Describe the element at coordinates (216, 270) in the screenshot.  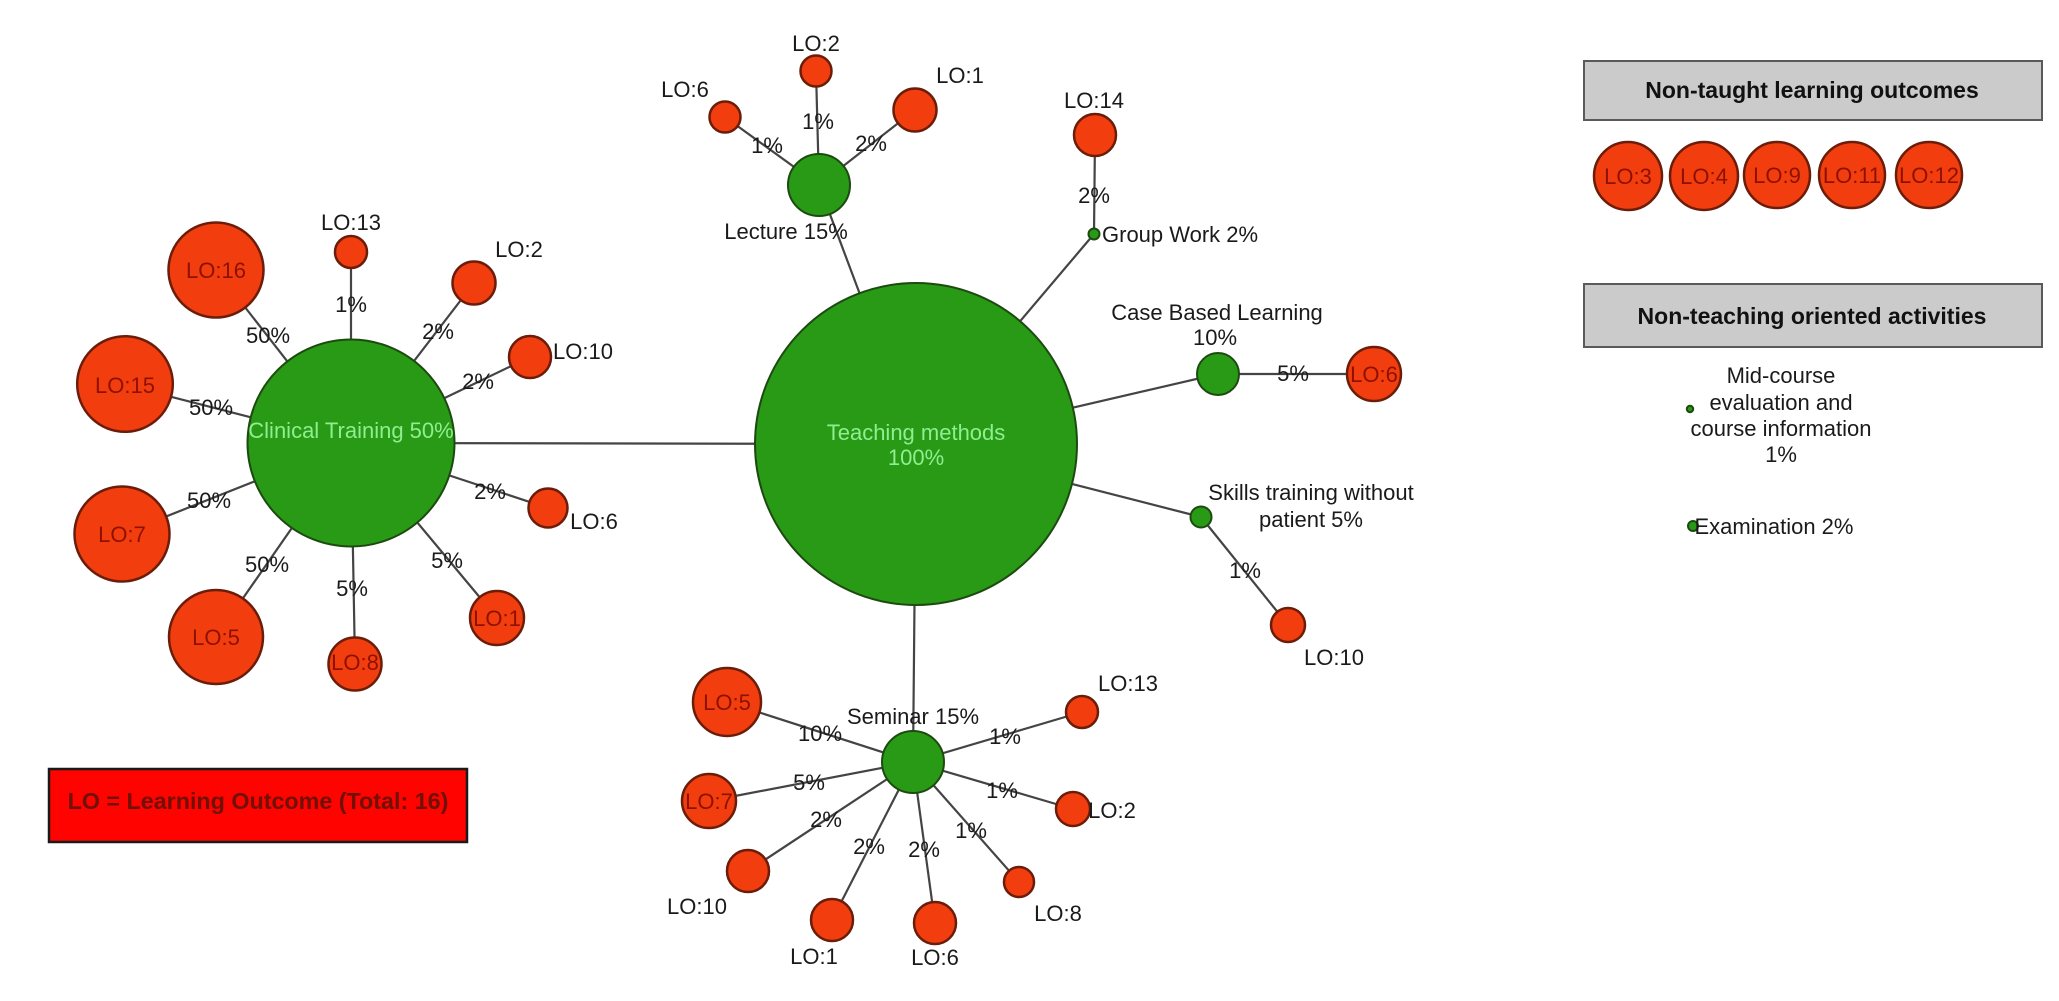
I see `svg-text: LO:16` at that location.